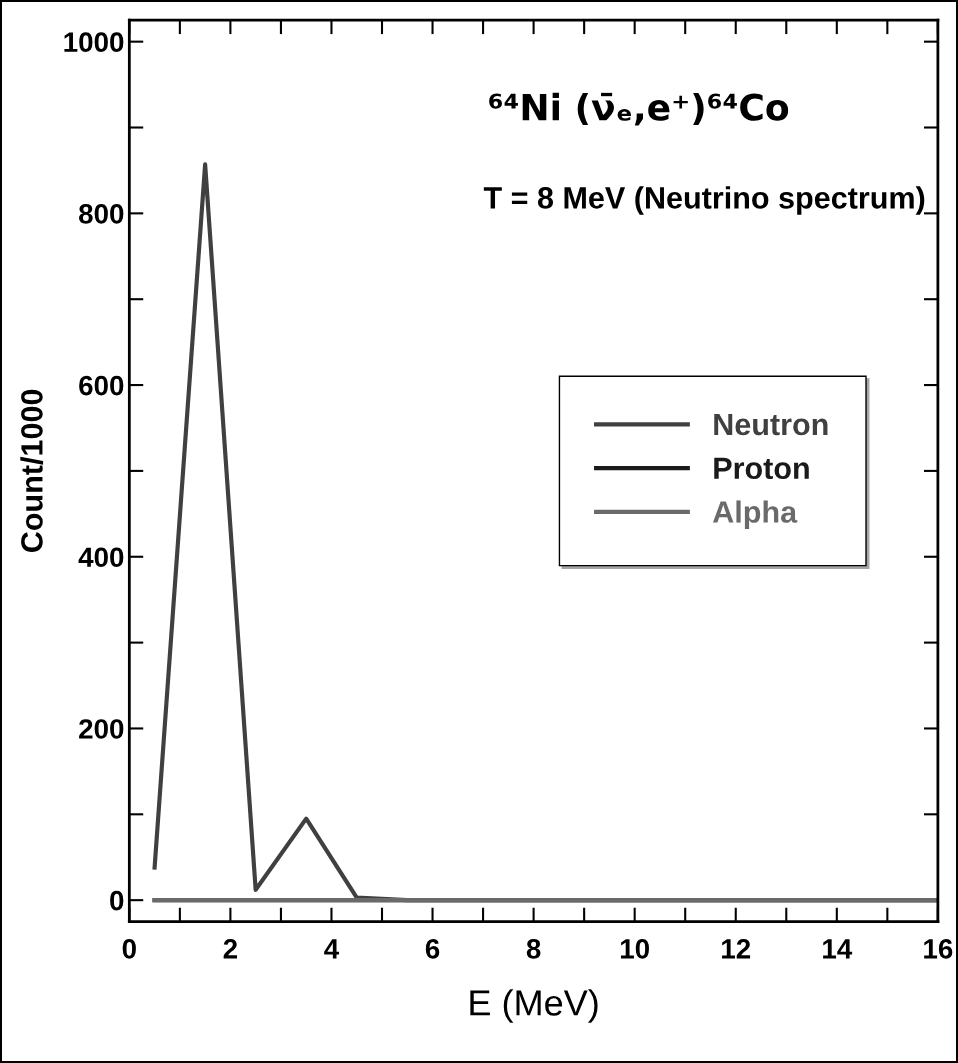 This screenshot has height=1063, width=958. What do you see at coordinates (230, 949) in the screenshot?
I see `x-tick-label: 2` at bounding box center [230, 949].